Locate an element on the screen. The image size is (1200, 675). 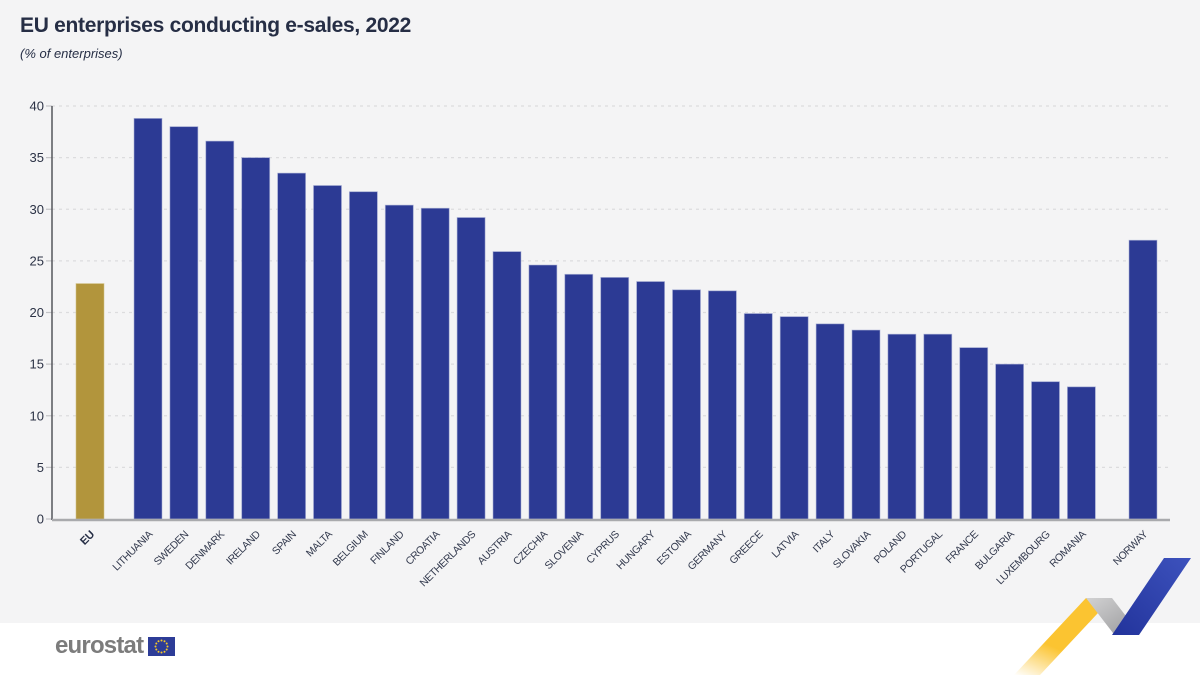
bar-malta is located at coordinates (327, 352).